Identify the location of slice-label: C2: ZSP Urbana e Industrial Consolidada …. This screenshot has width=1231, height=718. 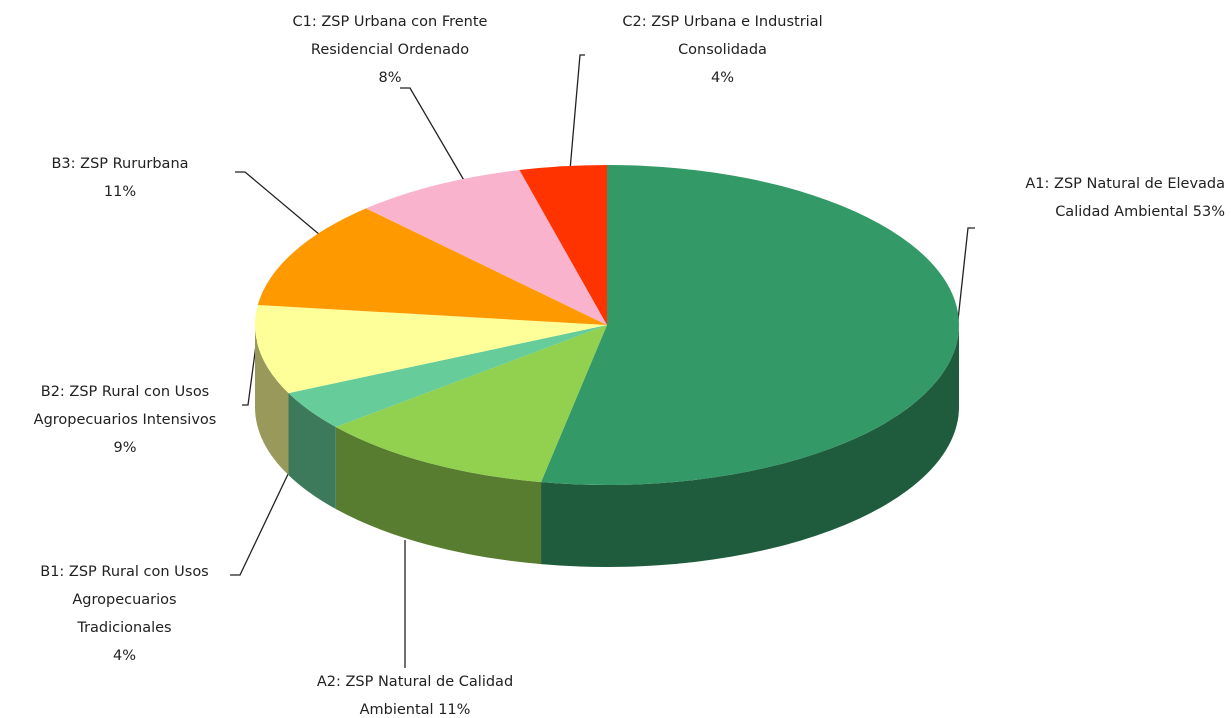
(722, 50).